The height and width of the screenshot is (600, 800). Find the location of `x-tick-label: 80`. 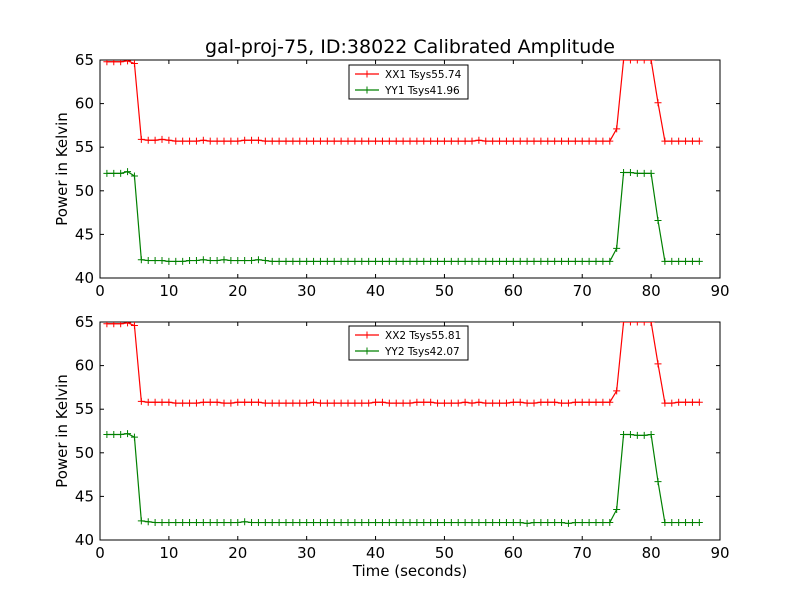

x-tick-label: 80 is located at coordinates (651, 553).